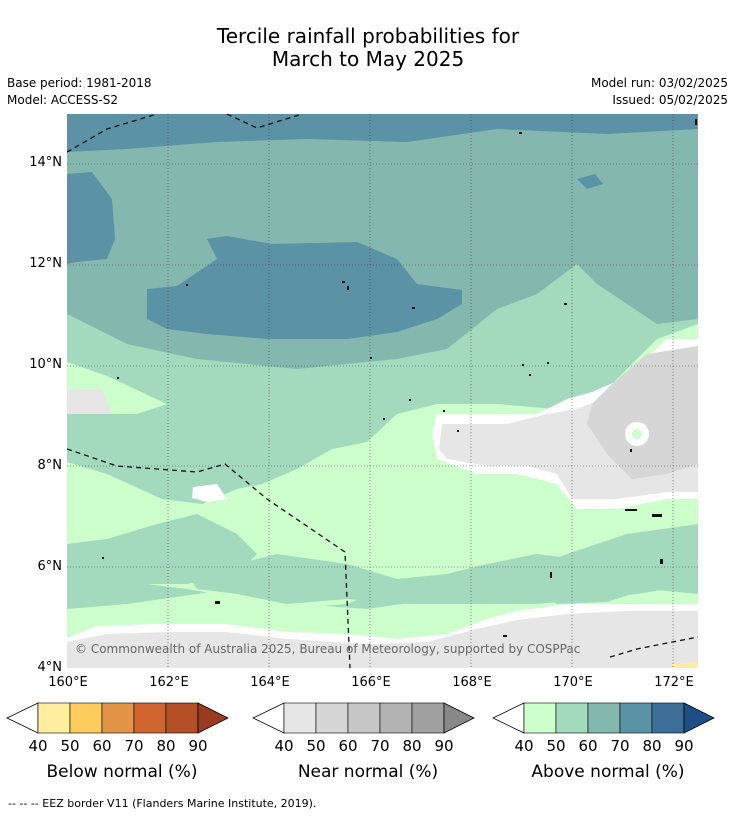 This screenshot has height=816, width=736. Describe the element at coordinates (608, 772) in the screenshot. I see `colorbar-title-above: Above normal (%)` at that location.